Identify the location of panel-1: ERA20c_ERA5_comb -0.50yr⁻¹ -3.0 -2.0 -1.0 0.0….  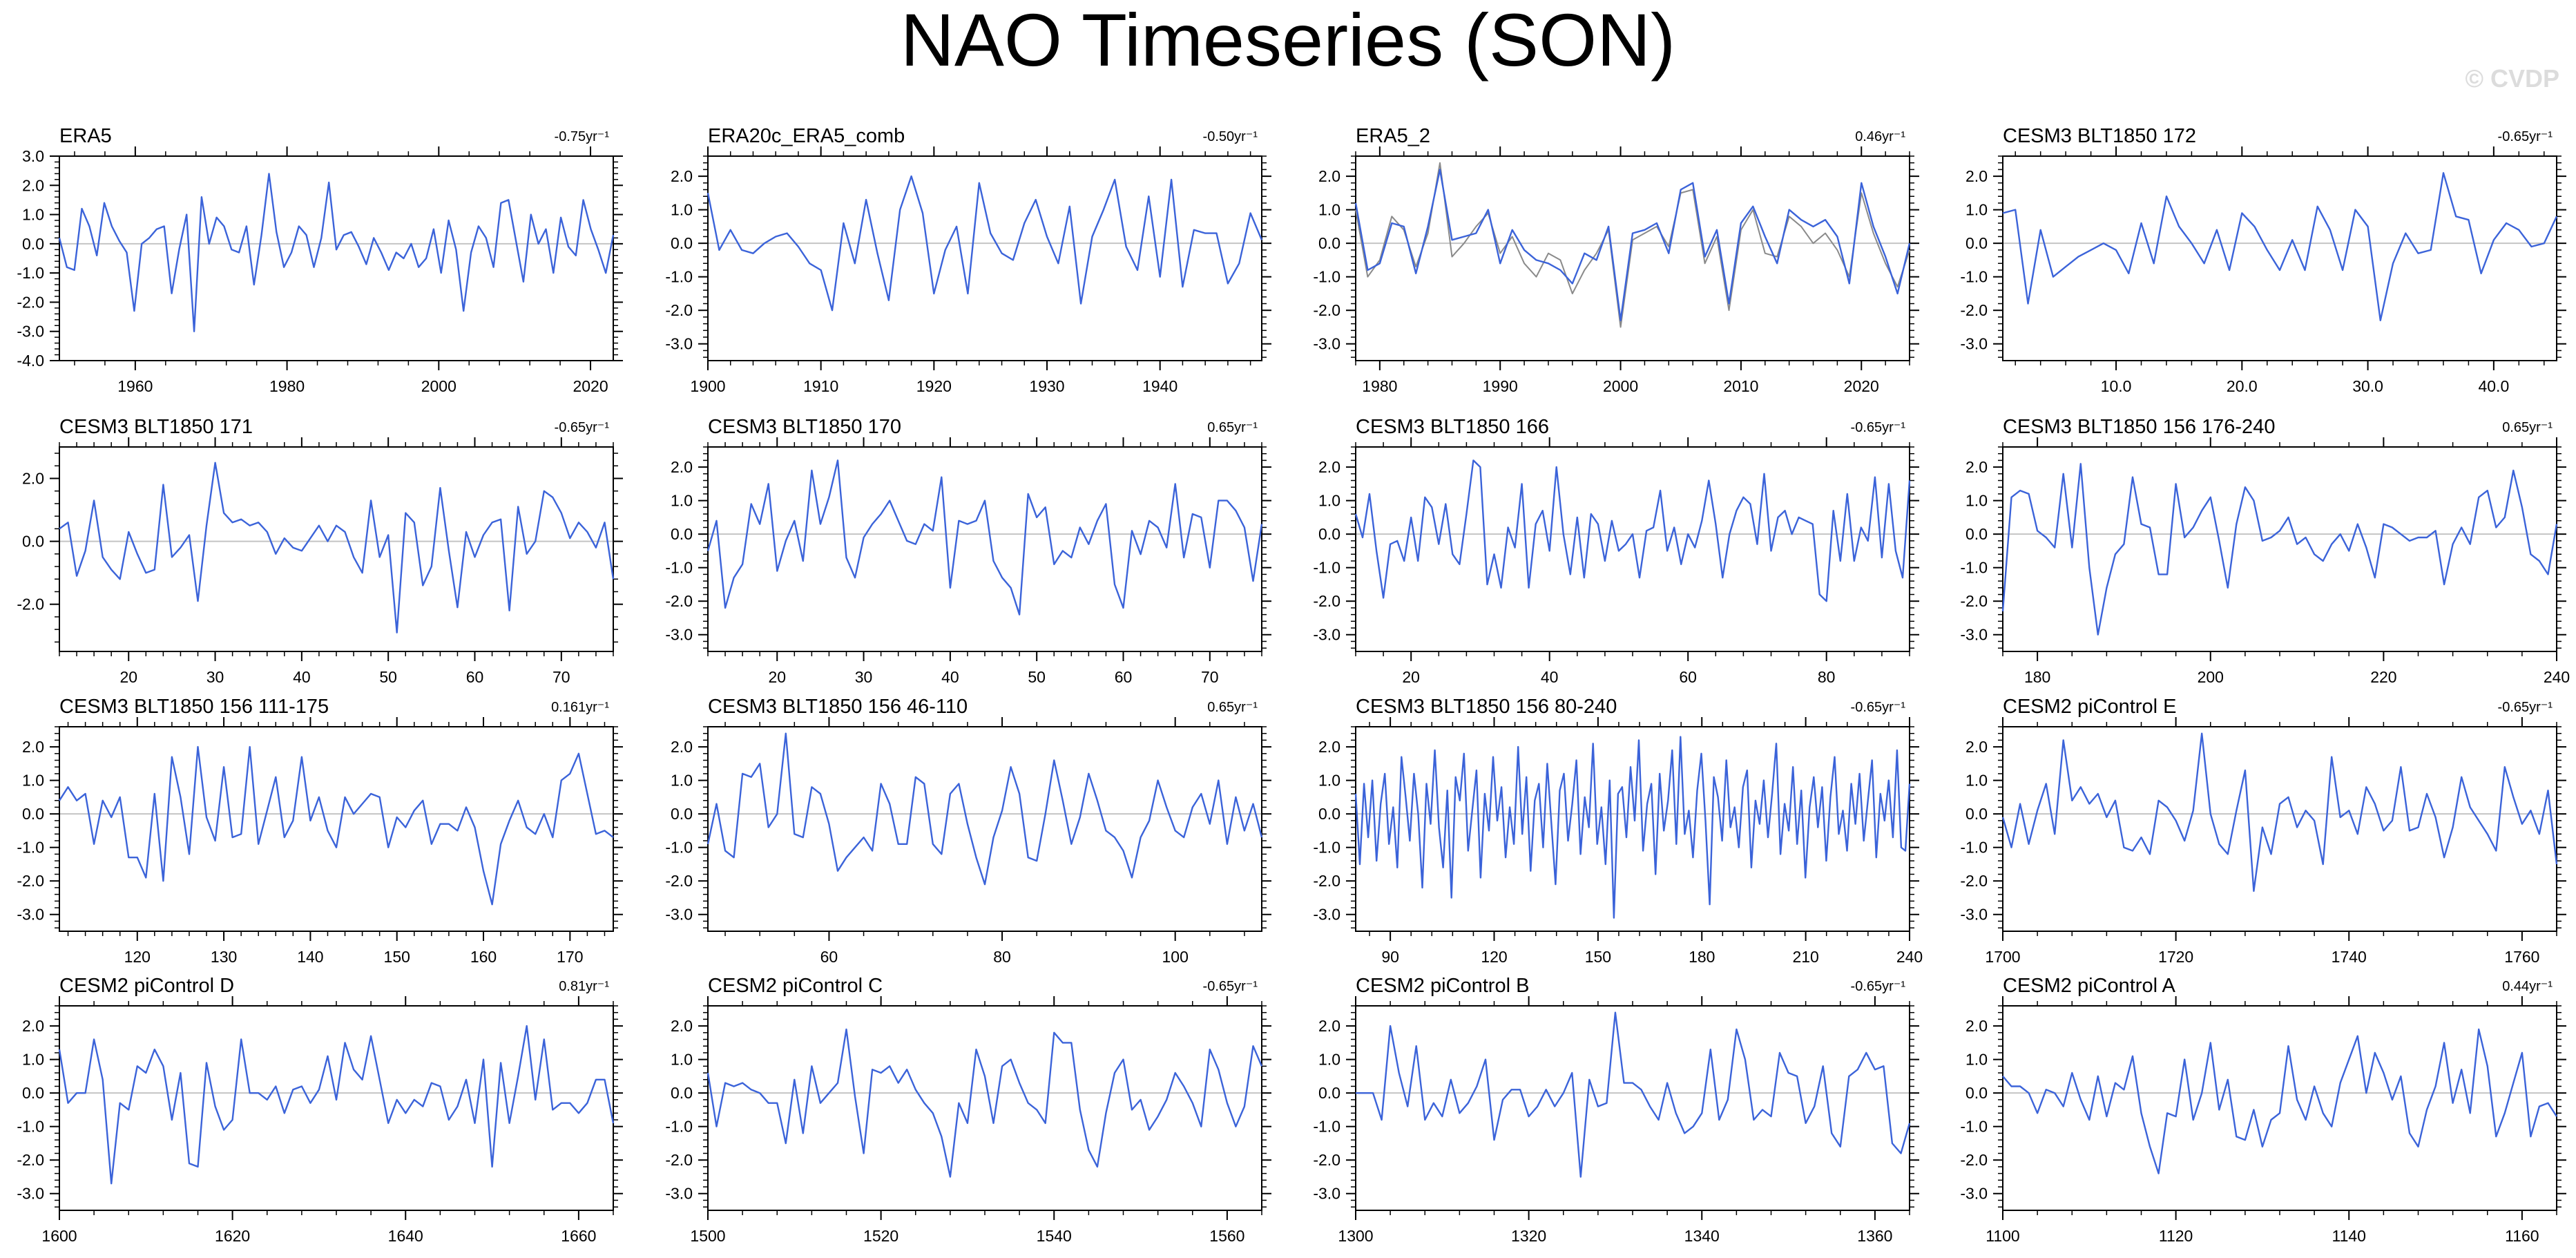
(968, 260).